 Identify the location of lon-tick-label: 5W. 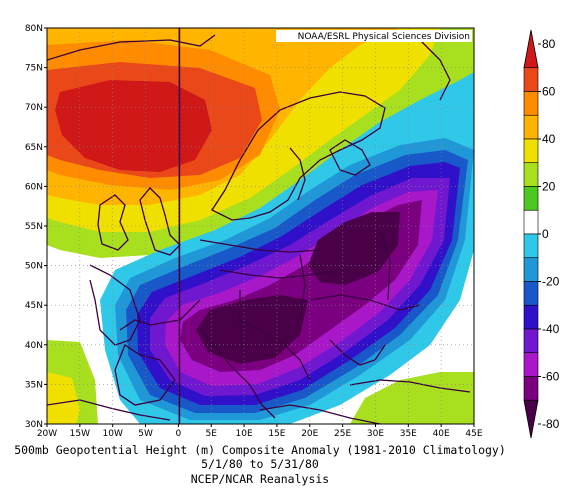
(145, 434).